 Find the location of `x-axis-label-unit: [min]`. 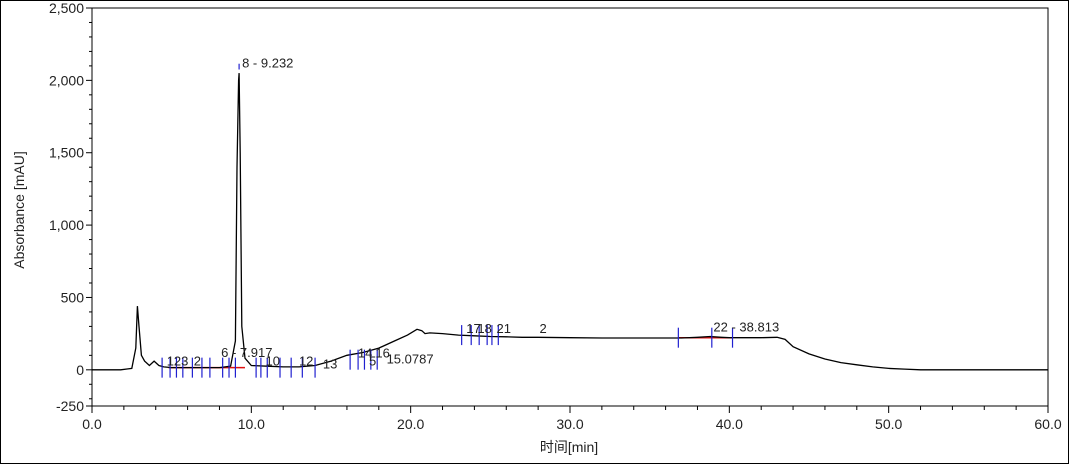

x-axis-label-unit: [min] is located at coordinates (583, 447).